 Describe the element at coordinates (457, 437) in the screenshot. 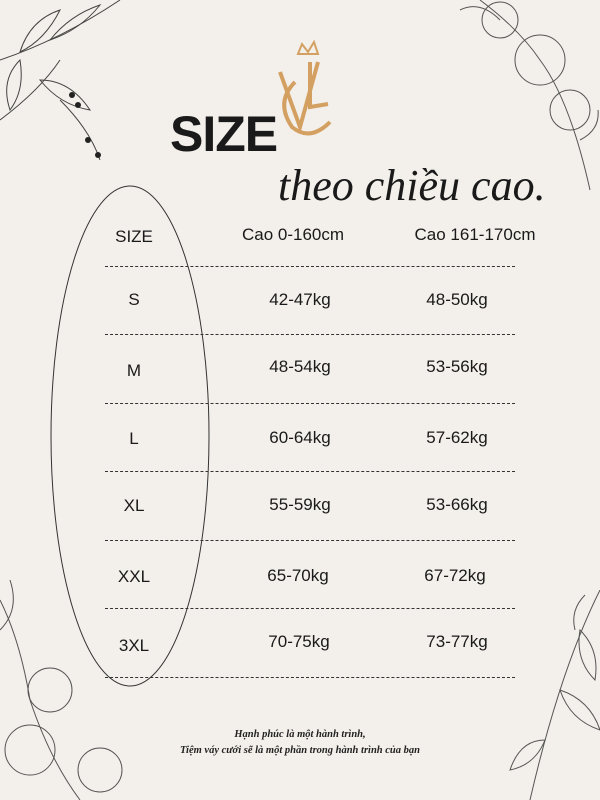

I see `weight-cell: 57-62kg` at that location.